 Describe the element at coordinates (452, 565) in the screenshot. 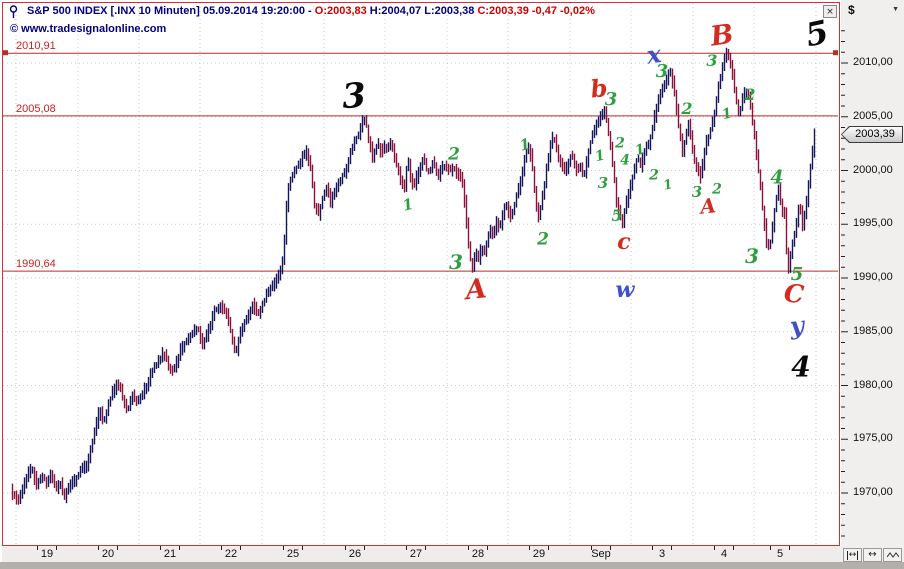

I see `window-bottom-edge` at that location.